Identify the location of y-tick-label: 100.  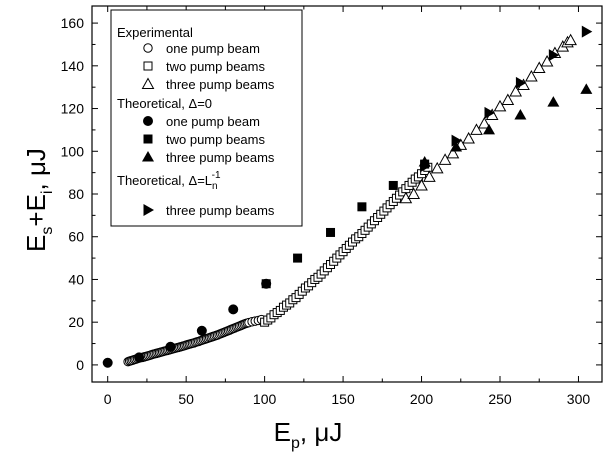
(73, 151).